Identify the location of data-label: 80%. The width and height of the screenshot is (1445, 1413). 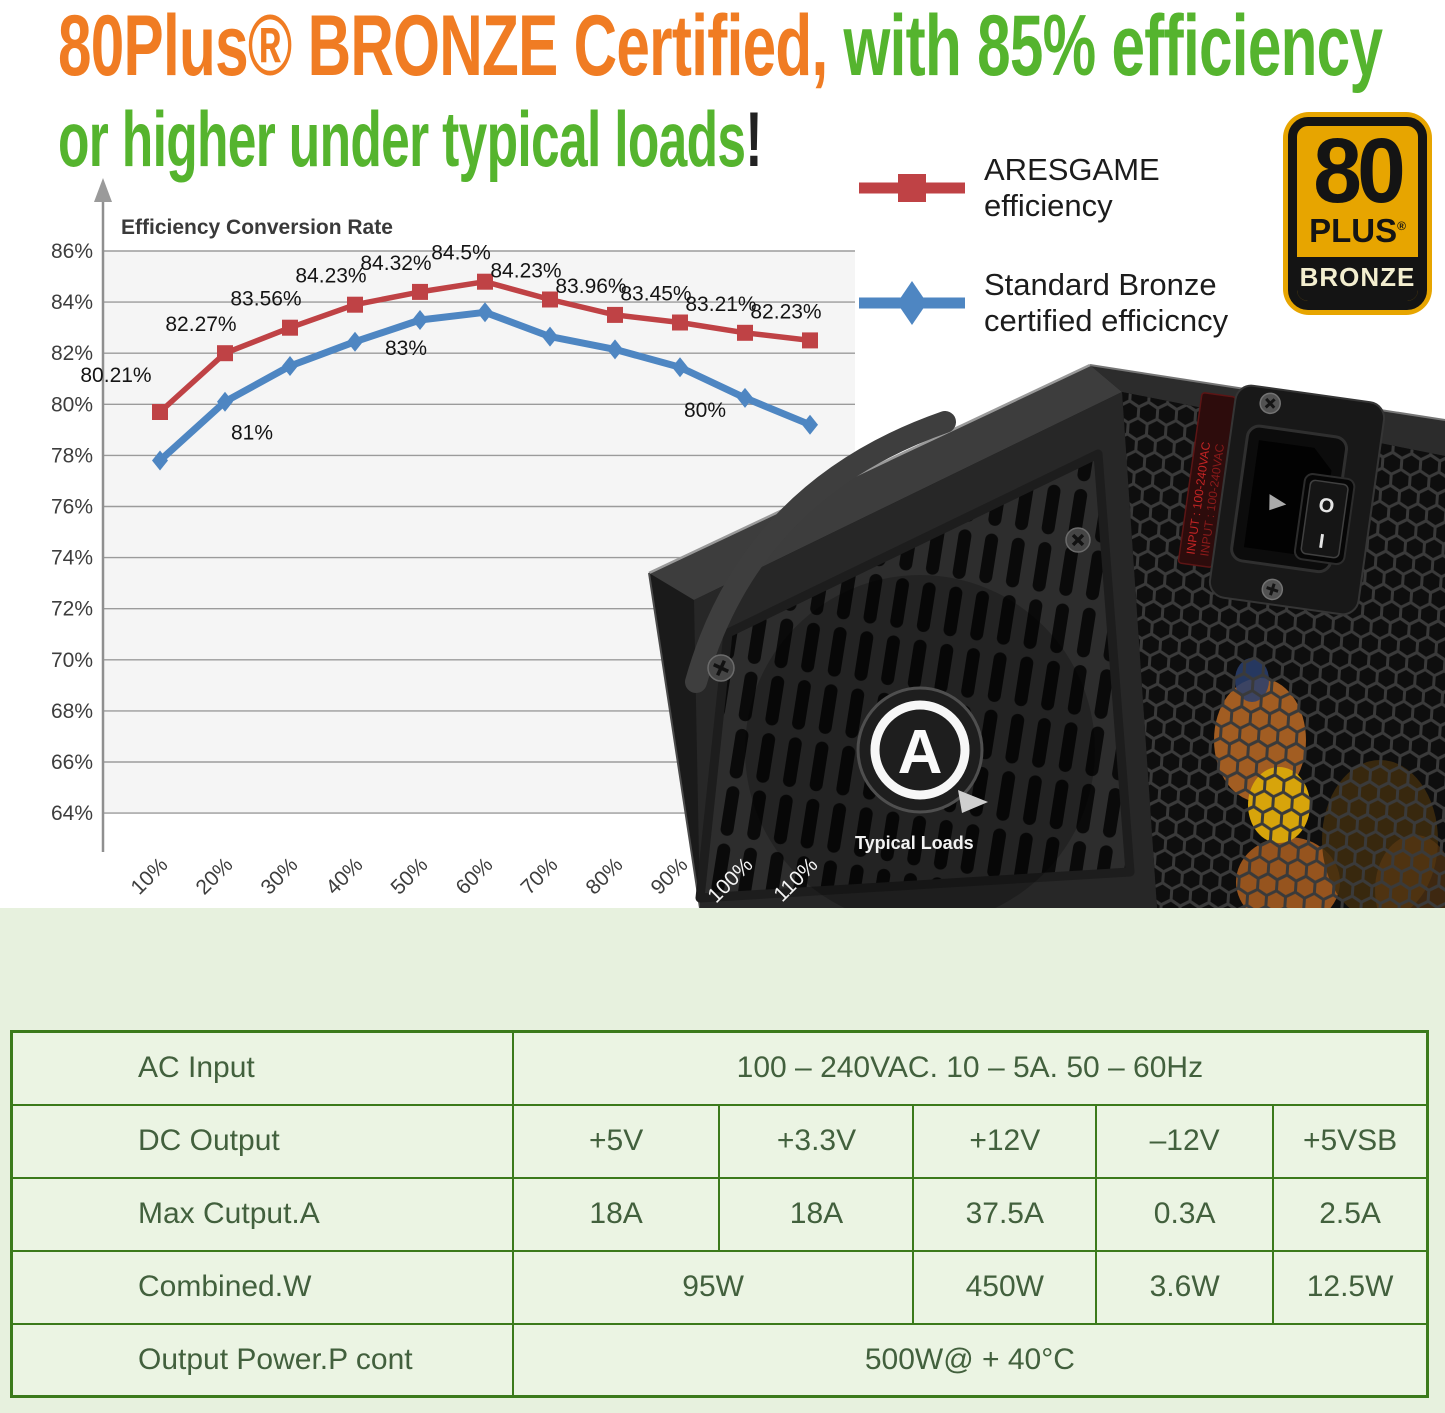
(705, 410).